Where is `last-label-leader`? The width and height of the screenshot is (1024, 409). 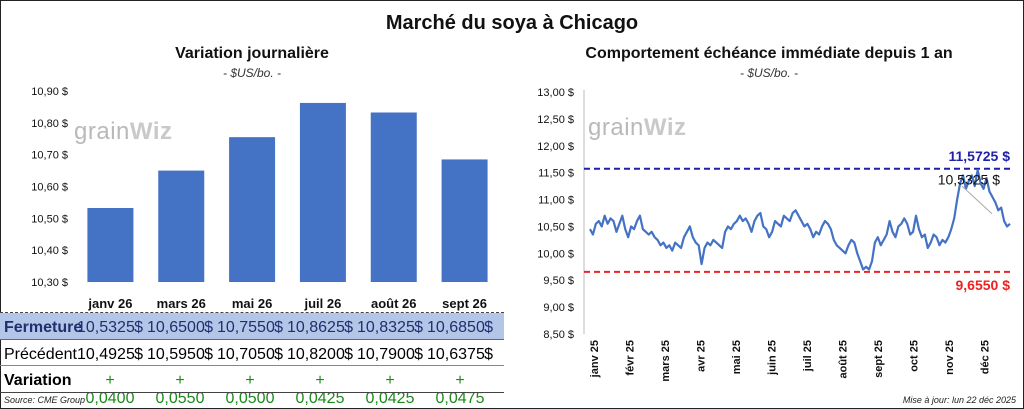 last-label-leader is located at coordinates (977, 200).